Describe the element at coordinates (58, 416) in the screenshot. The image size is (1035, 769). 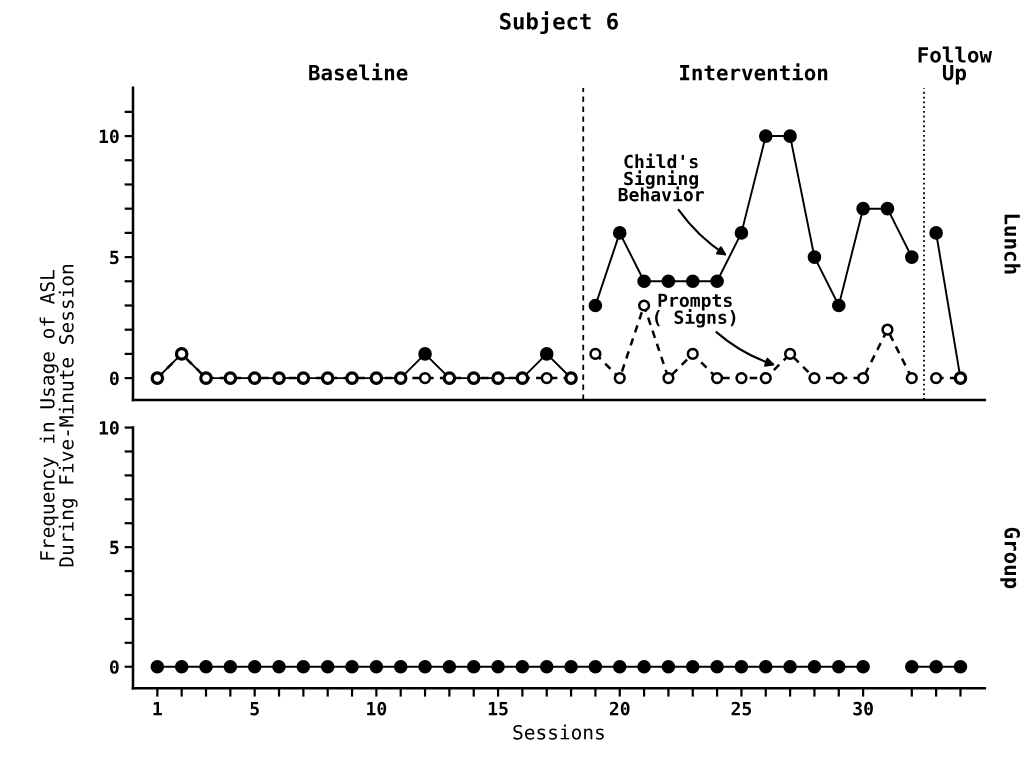
I see `y-axis-title: Frequency in Usage of ASL During Five-Minute Session` at that location.